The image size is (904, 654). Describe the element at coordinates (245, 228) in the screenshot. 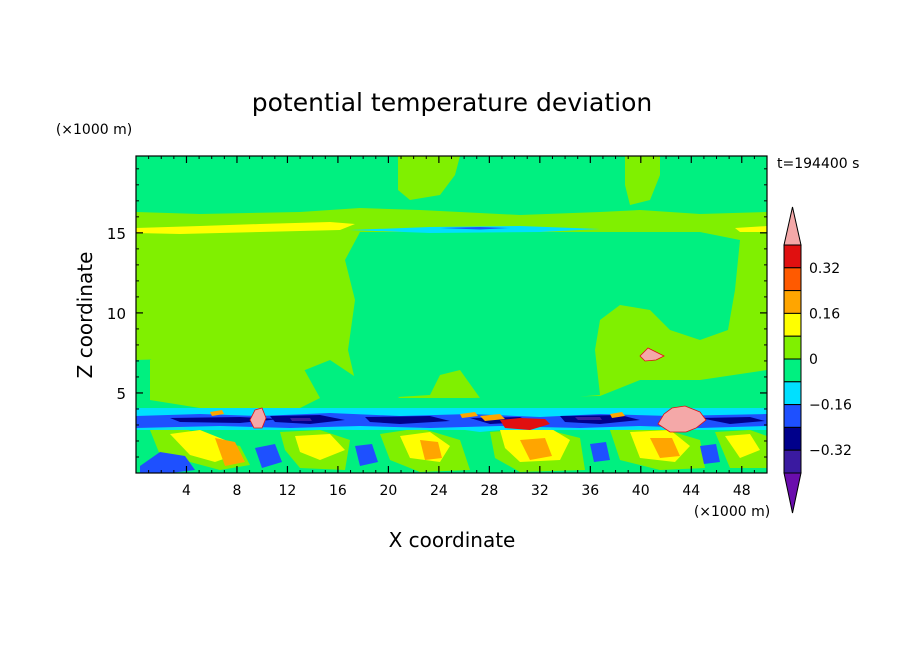

I see `positive-layer-15km` at that location.